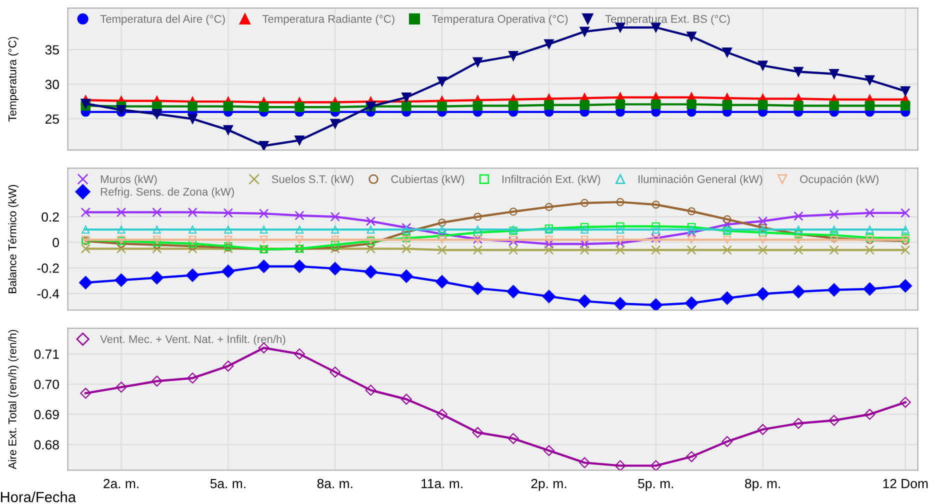  I want to click on y-tick-label: 0.71, so click(46, 354).